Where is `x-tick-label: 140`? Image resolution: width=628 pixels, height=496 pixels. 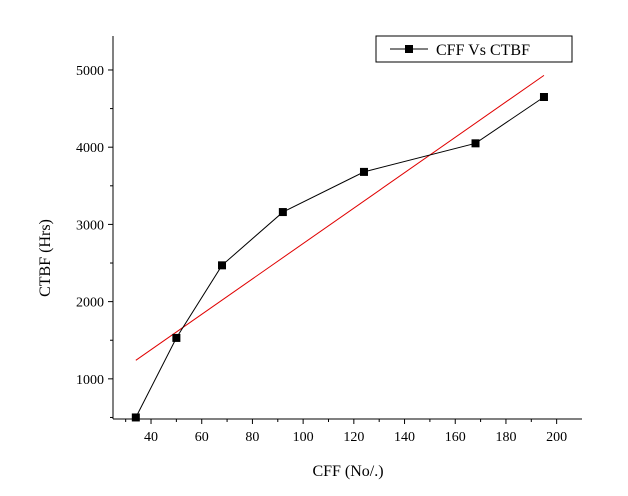
x-tick-label: 140 is located at coordinates (404, 437).